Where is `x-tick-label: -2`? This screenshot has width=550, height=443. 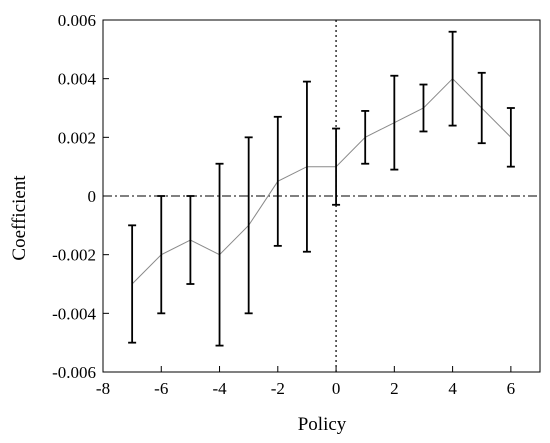 x-tick-label: -2 is located at coordinates (278, 388).